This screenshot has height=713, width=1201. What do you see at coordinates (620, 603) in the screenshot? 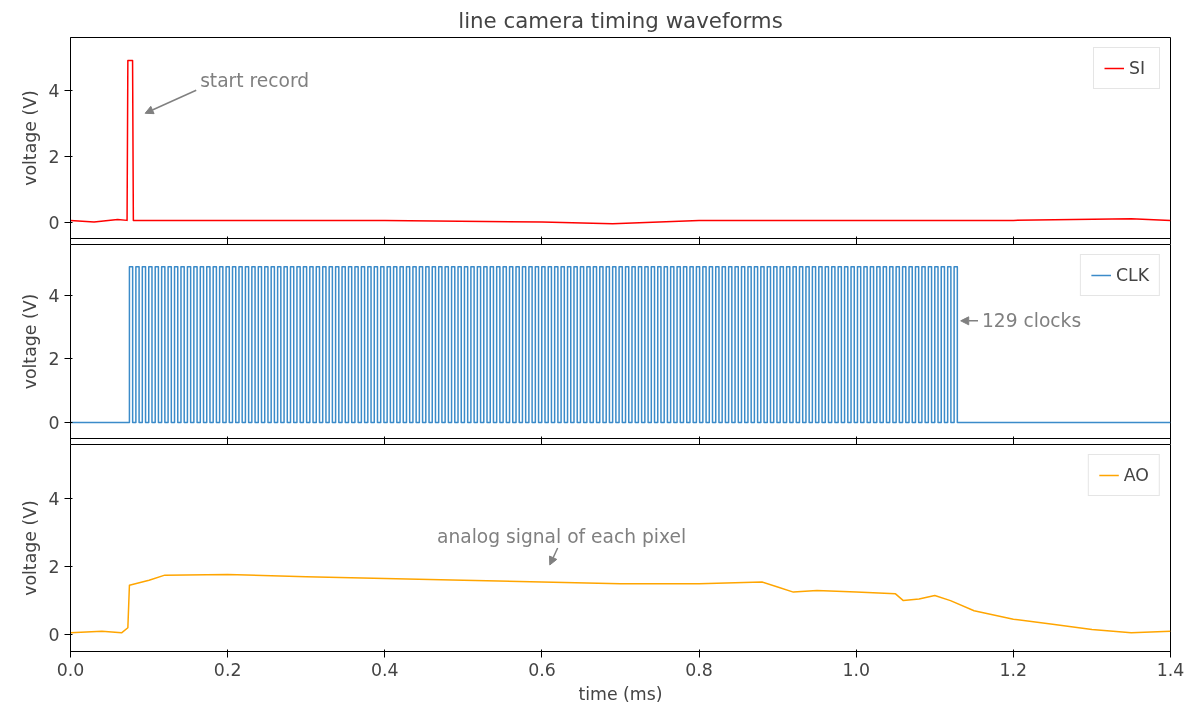
I see `line-series` at bounding box center [620, 603].